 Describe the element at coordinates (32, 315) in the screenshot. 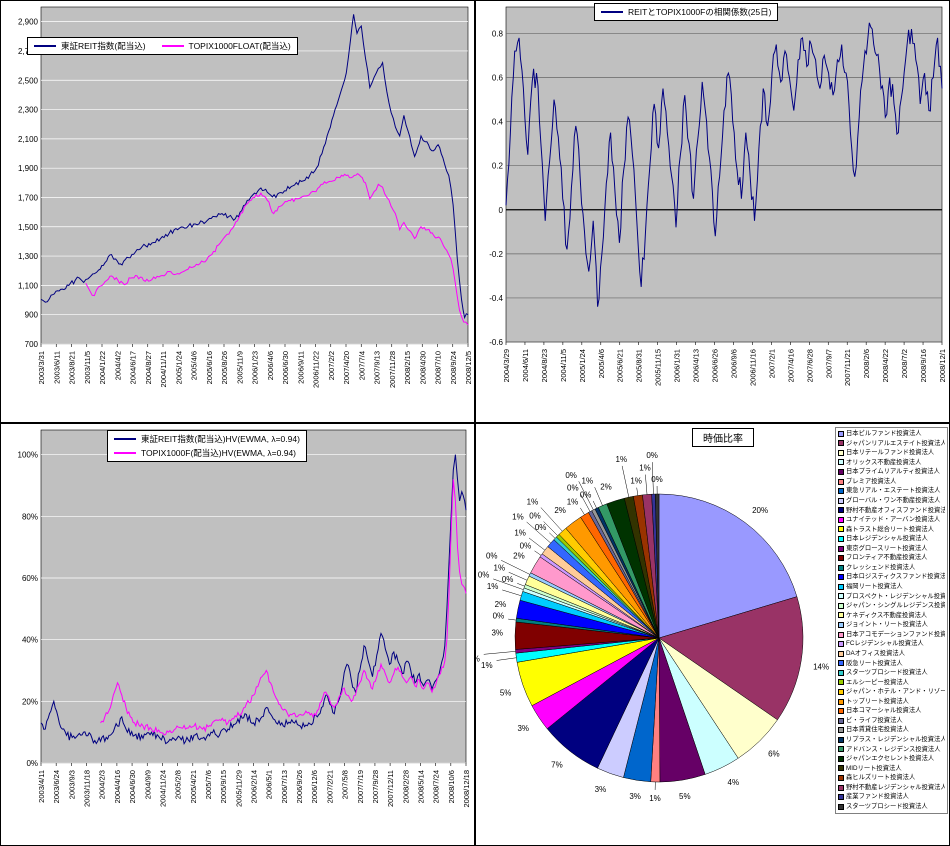

I see `svg-text: 900` at that location.